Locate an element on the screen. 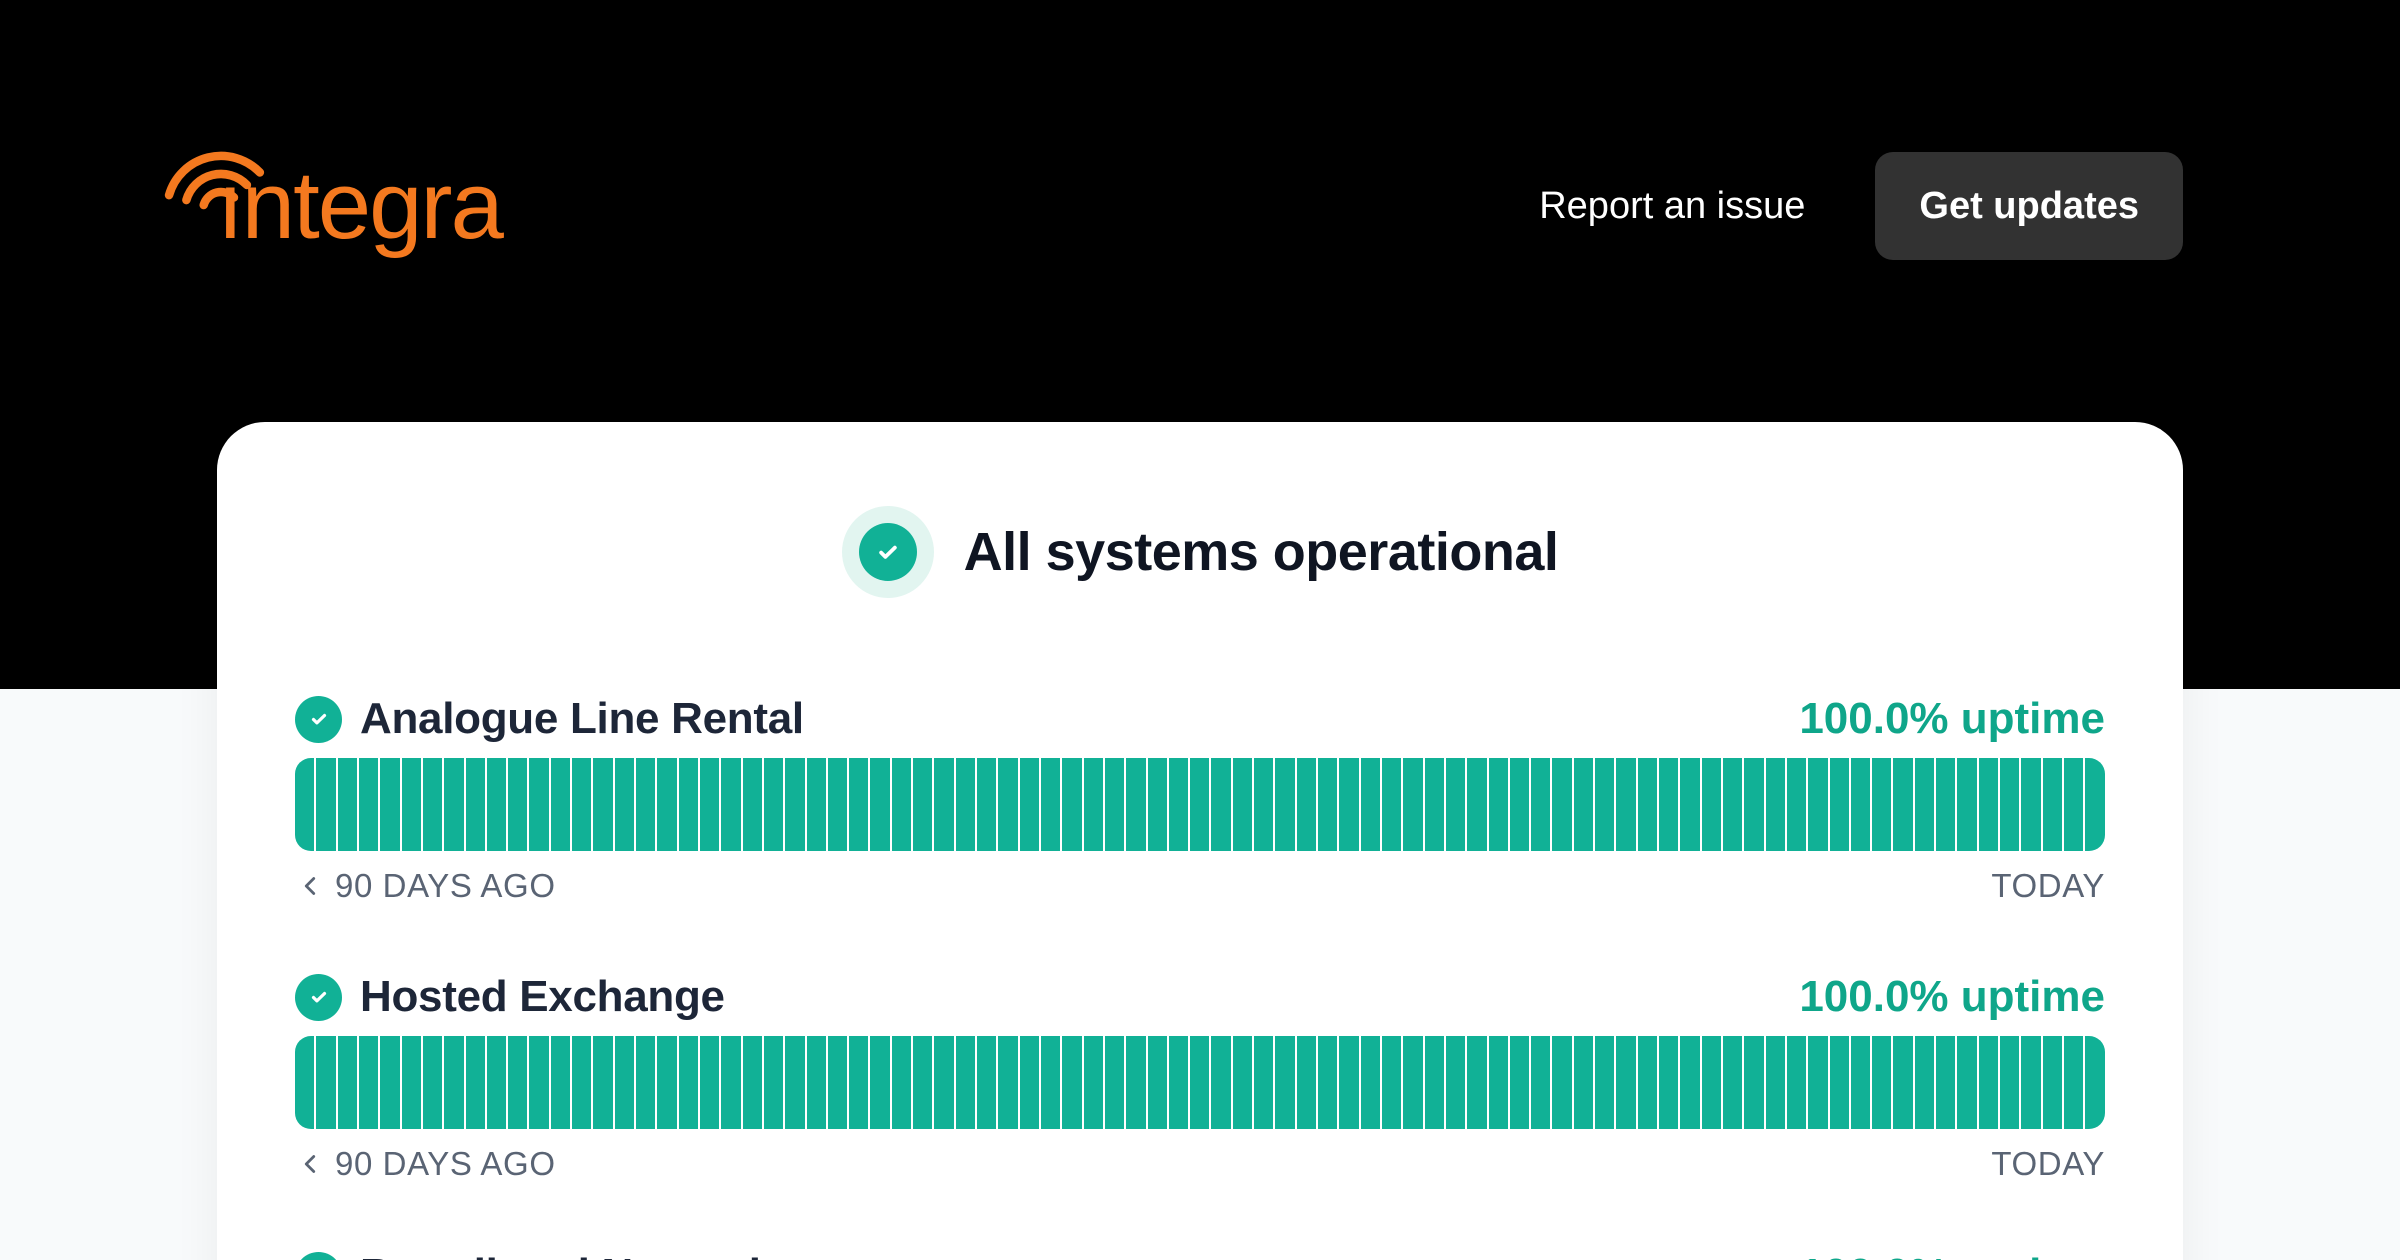 This screenshot has width=2400, height=1260. get-updates-button: Get updates is located at coordinates (2029, 206).